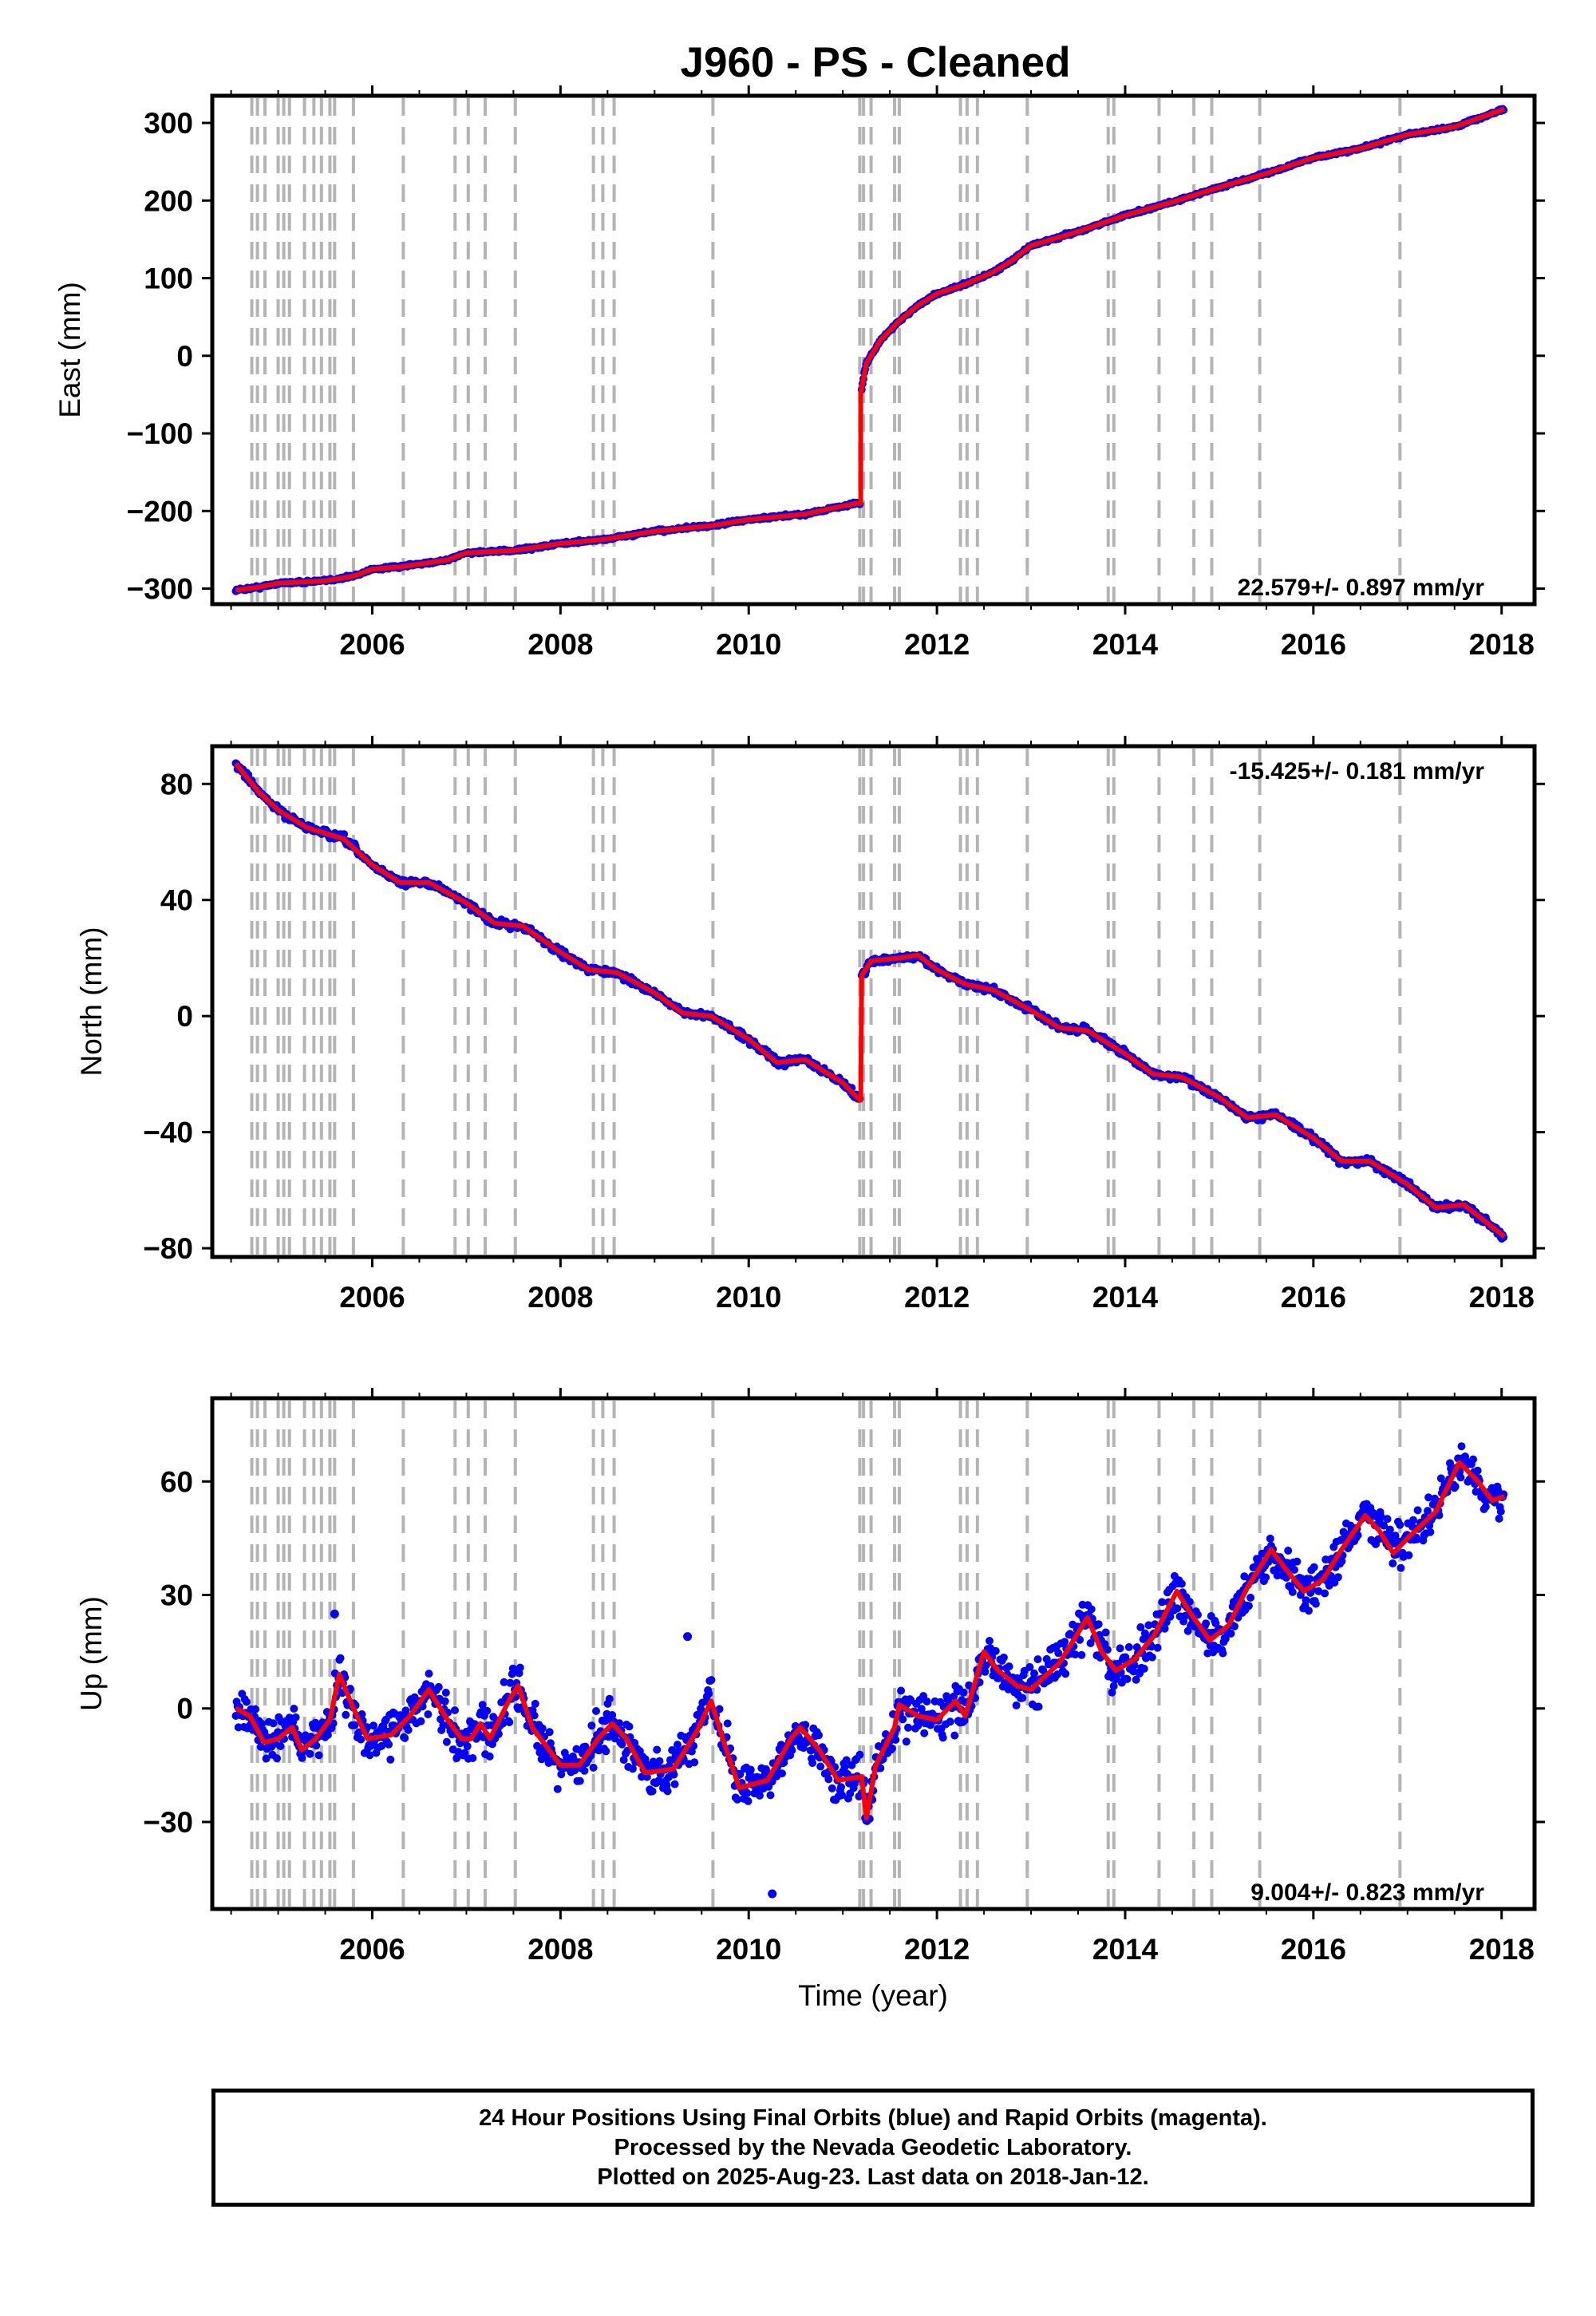  Describe the element at coordinates (168, 1133) in the screenshot. I see `y-tick-label: −40` at that location.